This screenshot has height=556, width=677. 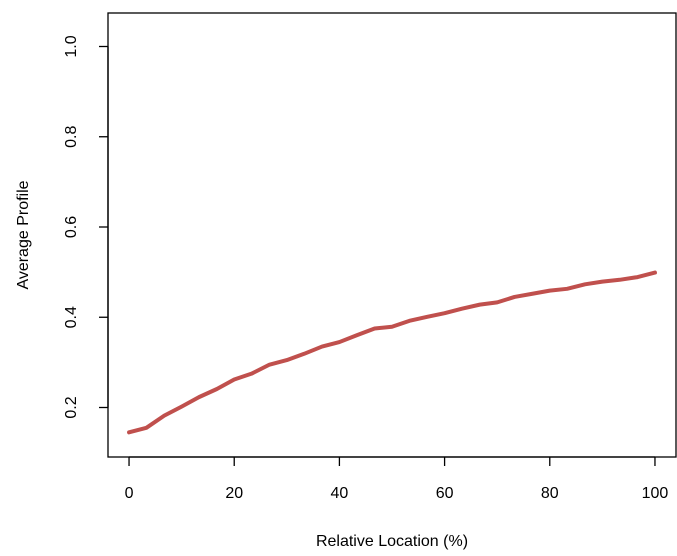 What do you see at coordinates (550, 493) in the screenshot?
I see `x-tick-label: 80` at bounding box center [550, 493].